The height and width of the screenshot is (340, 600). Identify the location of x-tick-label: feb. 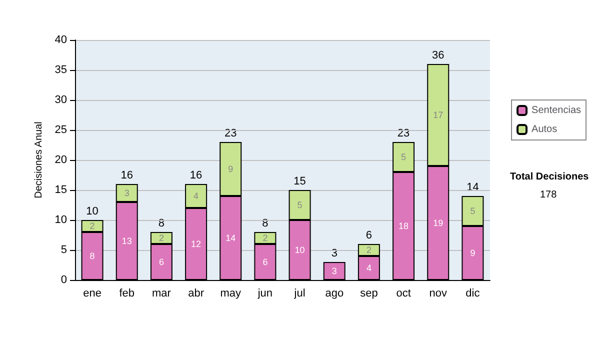
(127, 294).